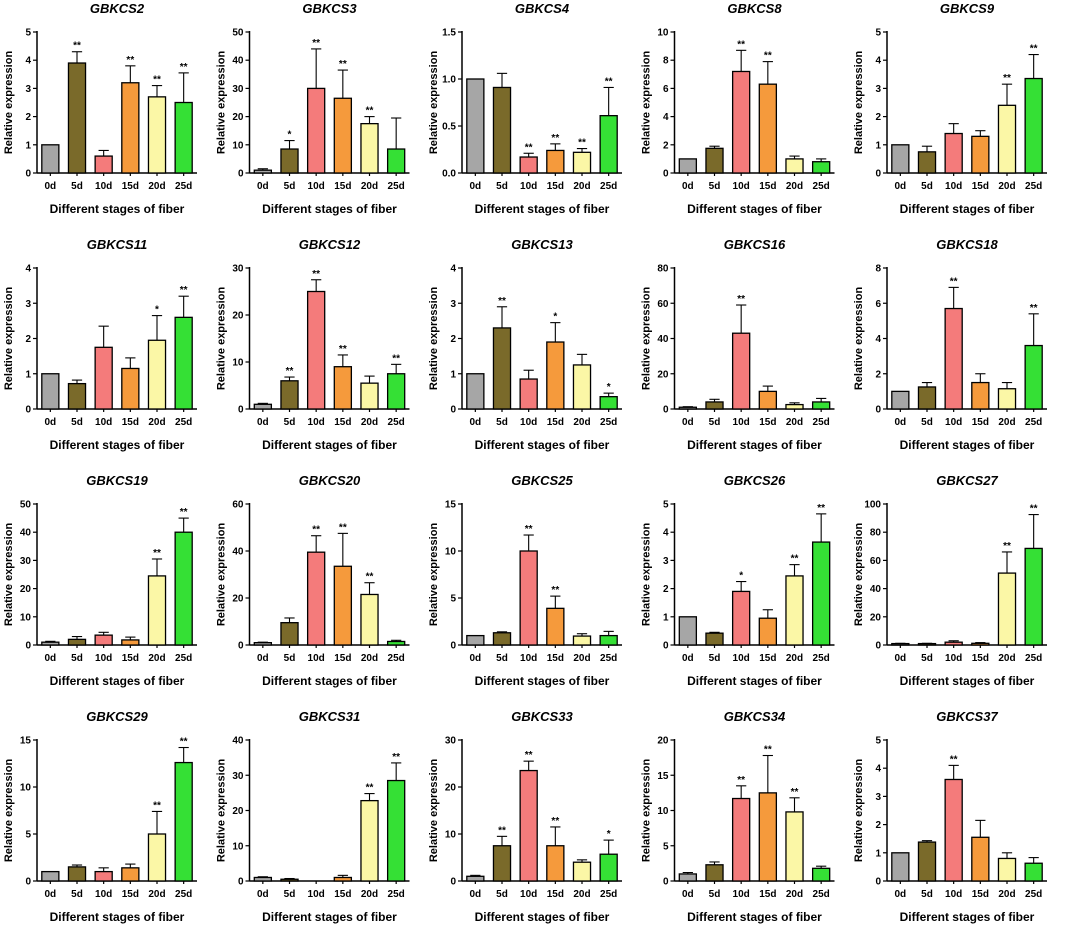 This screenshot has width=1065, height=926. Describe the element at coordinates (238, 269) in the screenshot. I see `y-tick-label: 30` at that location.